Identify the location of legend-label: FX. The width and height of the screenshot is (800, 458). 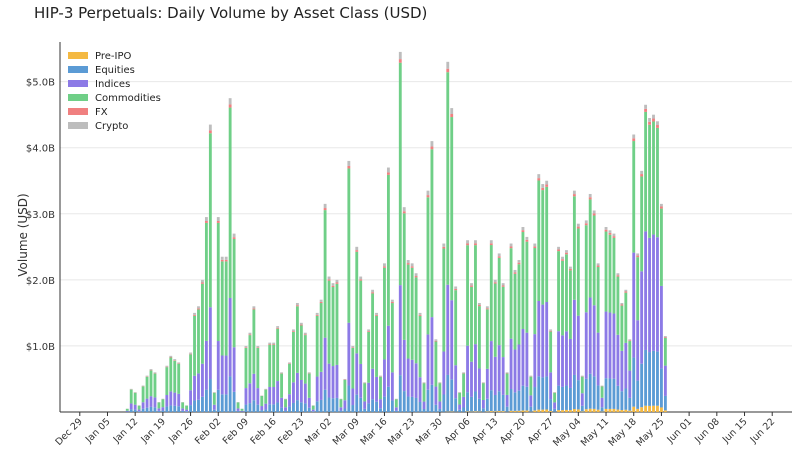
(101, 112).